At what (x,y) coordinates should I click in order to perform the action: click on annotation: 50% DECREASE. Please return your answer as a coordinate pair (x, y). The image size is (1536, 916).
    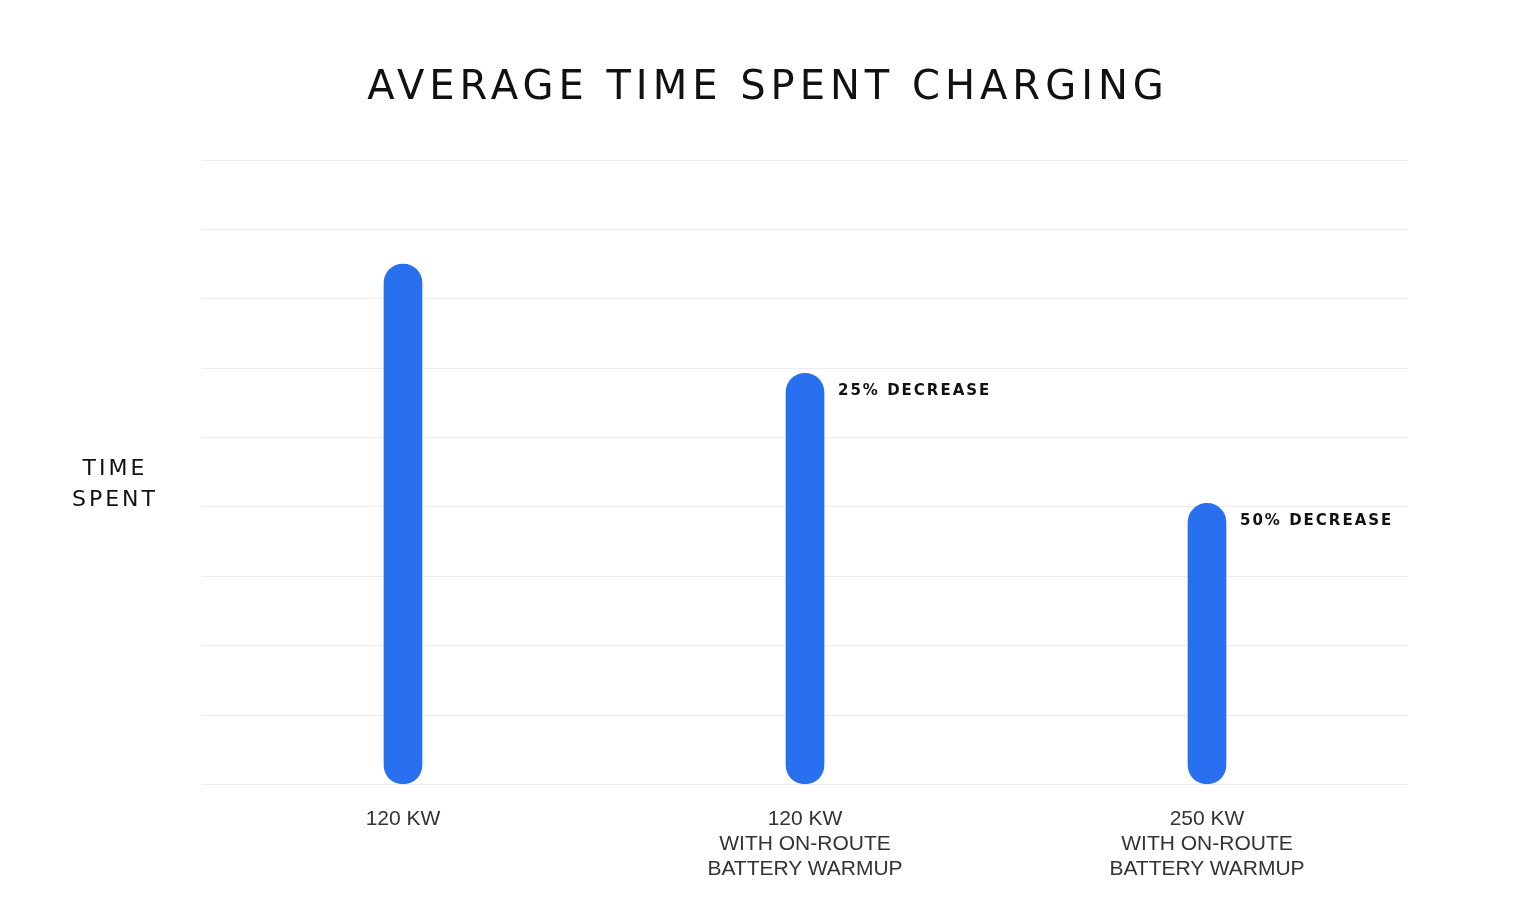
    Looking at the image, I should click on (1317, 520).